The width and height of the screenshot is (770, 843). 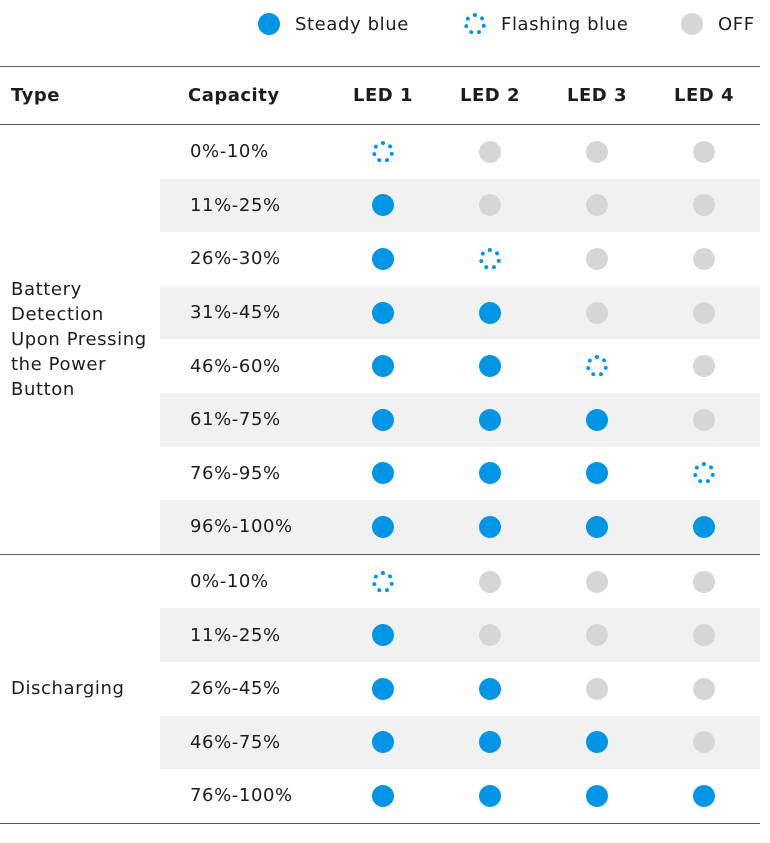 I want to click on table-row: 76%-100%, so click(x=460, y=796).